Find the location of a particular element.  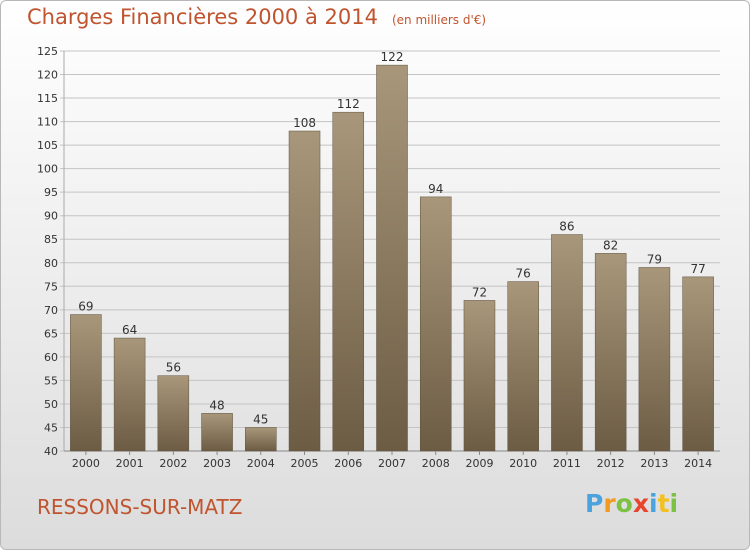

y-tick-label: 80 is located at coordinates (51, 263).